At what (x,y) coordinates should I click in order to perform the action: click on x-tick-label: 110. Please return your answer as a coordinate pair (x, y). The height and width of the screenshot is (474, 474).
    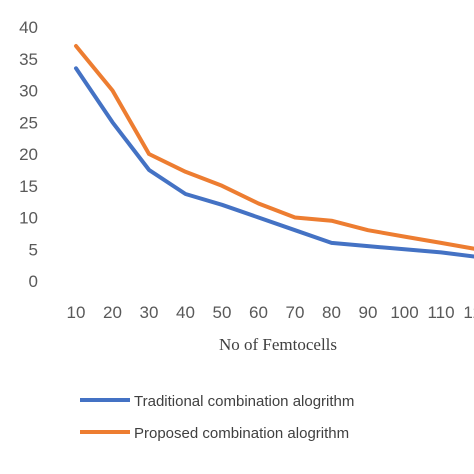
    Looking at the image, I should click on (440, 312).